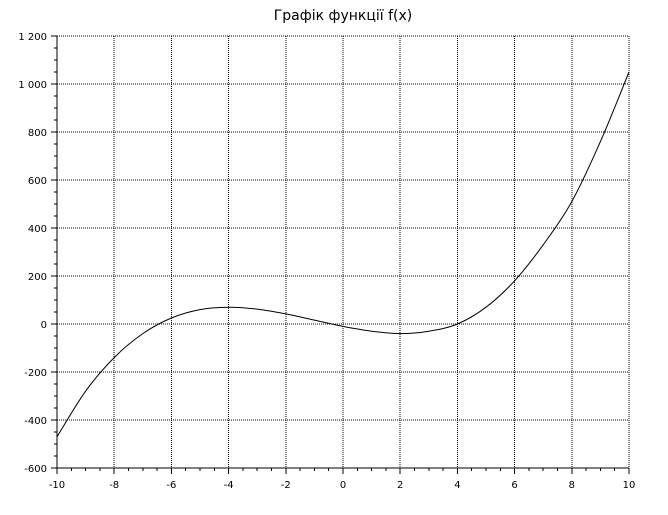 This screenshot has height=515, width=668. Describe the element at coordinates (514, 485) in the screenshot. I see `x-tick-label: 6` at that location.